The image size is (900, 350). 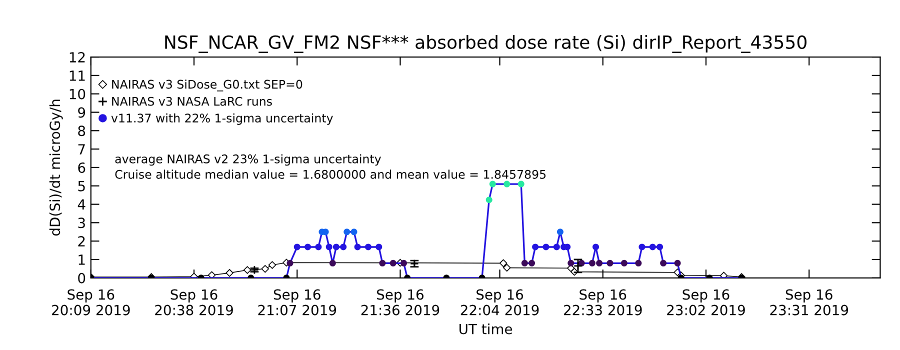 I want to click on y-tick-label: 5, so click(x=81, y=186).